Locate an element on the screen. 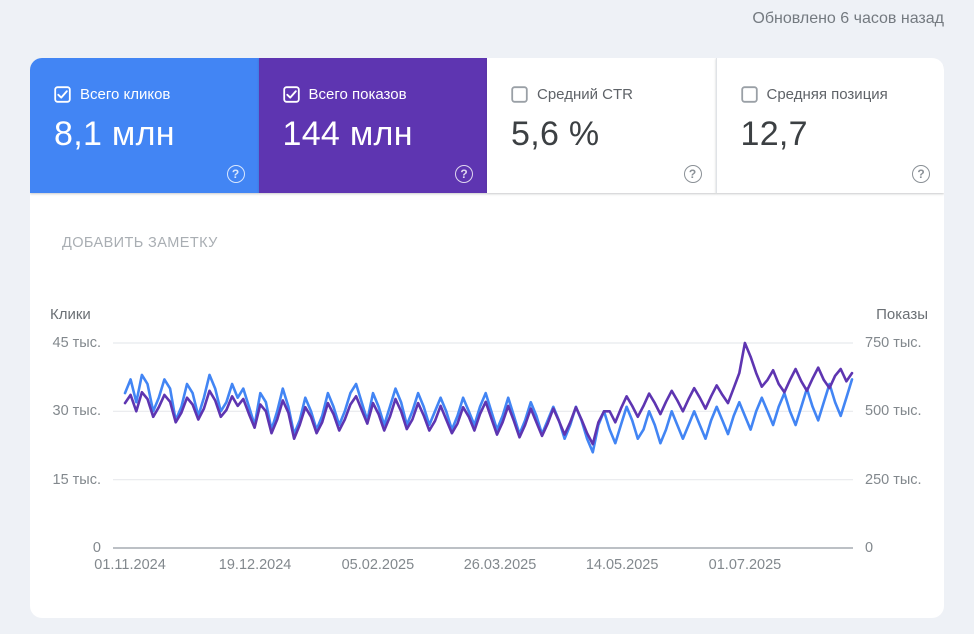  series-line-impressions is located at coordinates (488, 393).